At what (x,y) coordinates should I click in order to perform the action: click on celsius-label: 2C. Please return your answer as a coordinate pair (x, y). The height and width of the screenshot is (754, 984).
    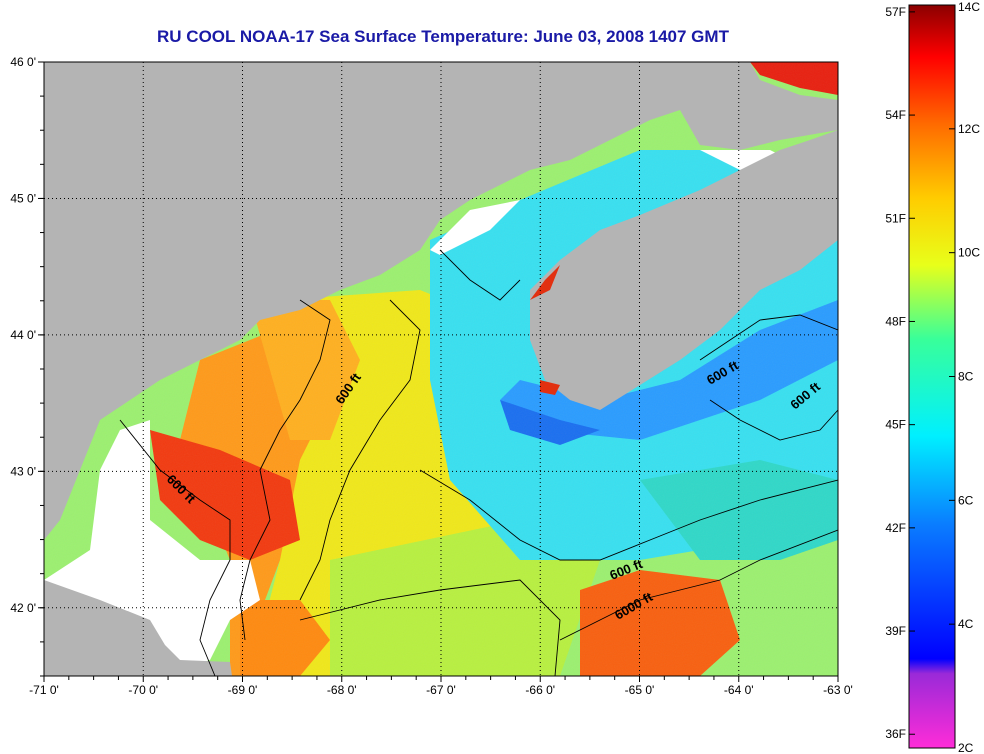
    Looking at the image, I should click on (966, 747).